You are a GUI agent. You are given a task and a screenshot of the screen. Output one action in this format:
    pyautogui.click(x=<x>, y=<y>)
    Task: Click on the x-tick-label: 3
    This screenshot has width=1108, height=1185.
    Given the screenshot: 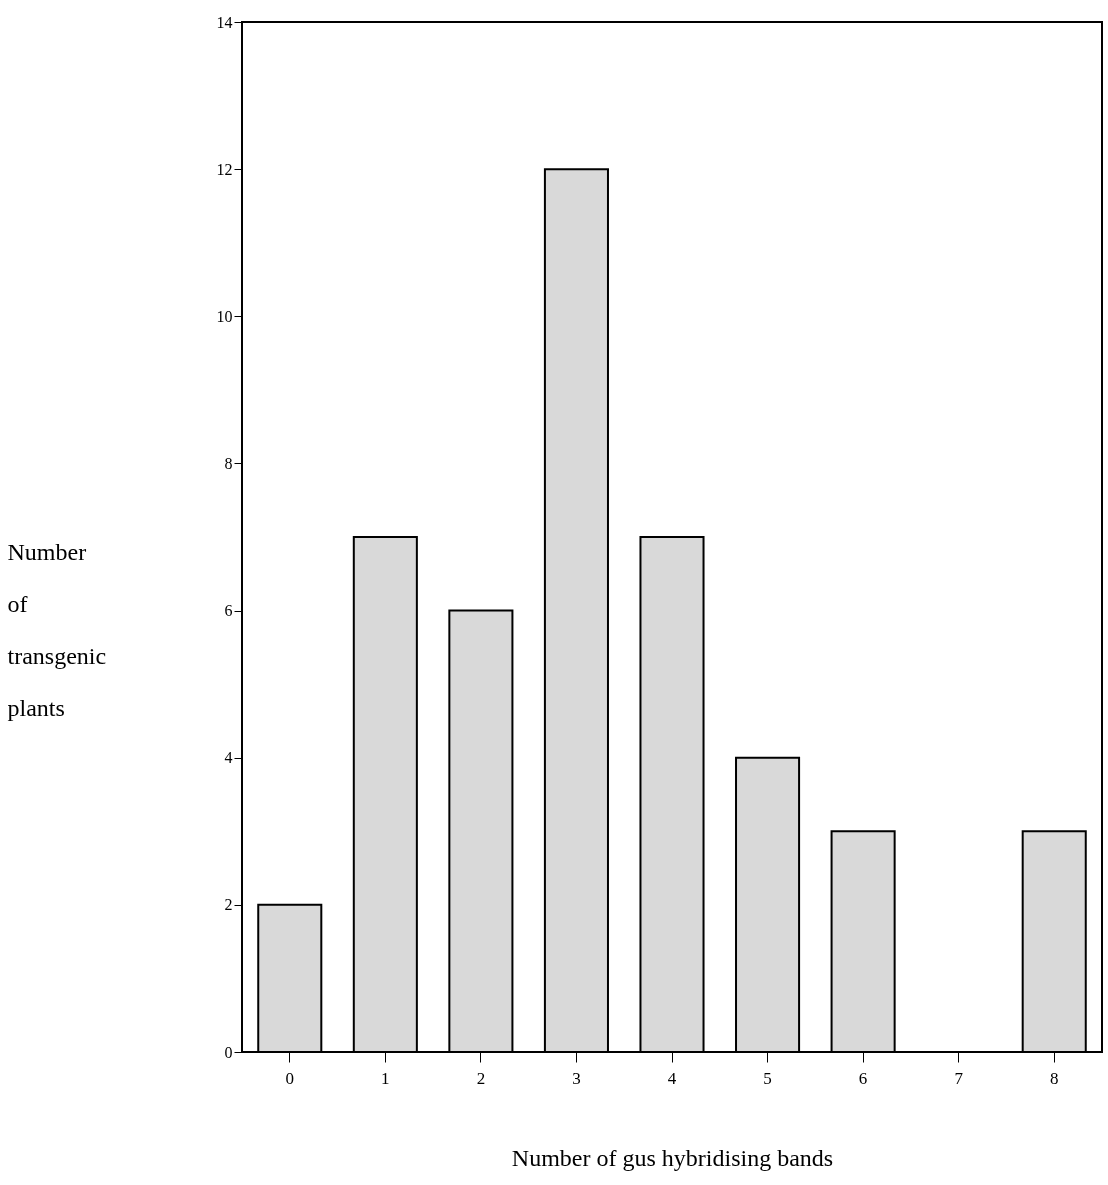 What is the action you would take?
    pyautogui.click(x=576, y=1078)
    